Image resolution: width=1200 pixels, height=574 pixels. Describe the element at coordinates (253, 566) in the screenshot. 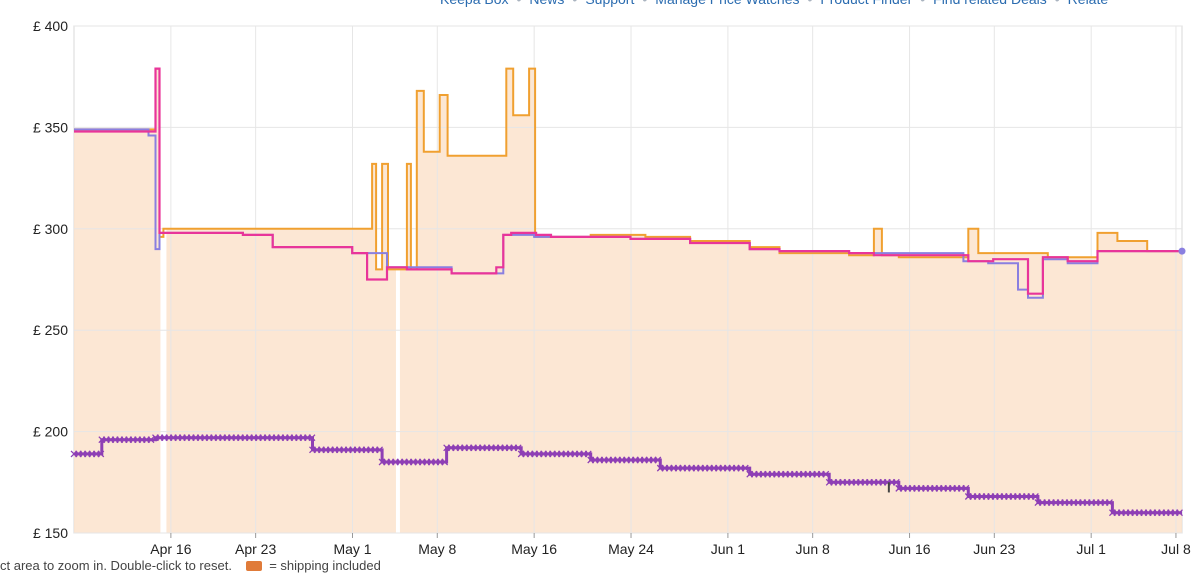

I see `shipping-truck-icon` at that location.